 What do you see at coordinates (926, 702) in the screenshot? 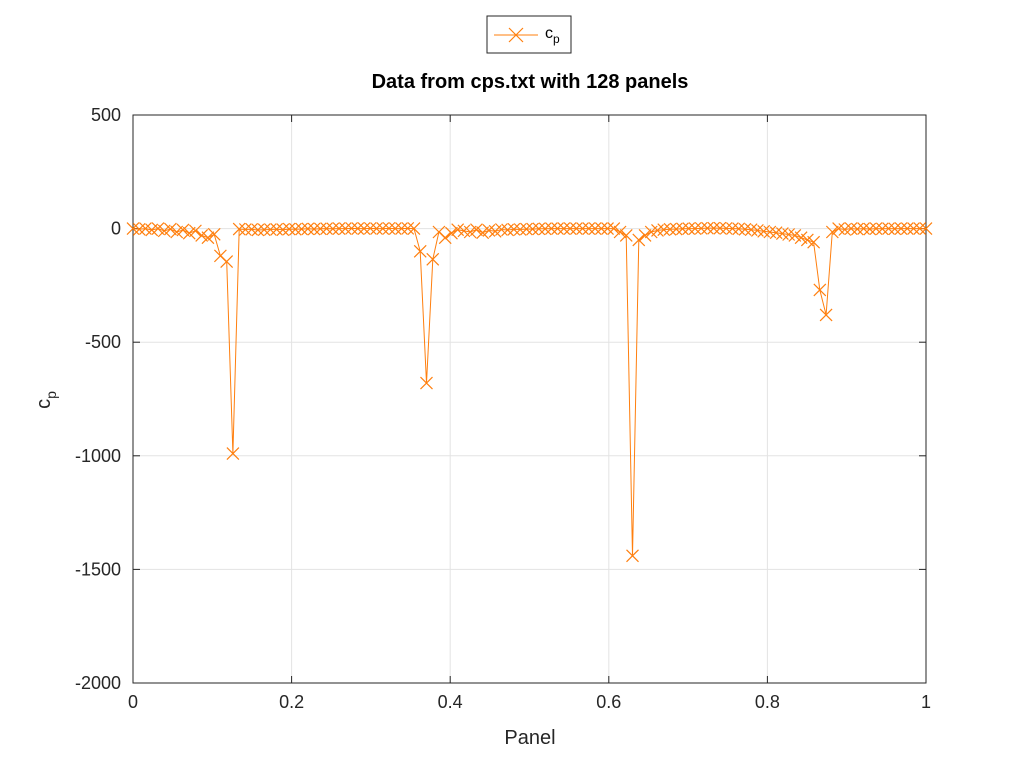
I see `x-tick-label: 1` at bounding box center [926, 702].